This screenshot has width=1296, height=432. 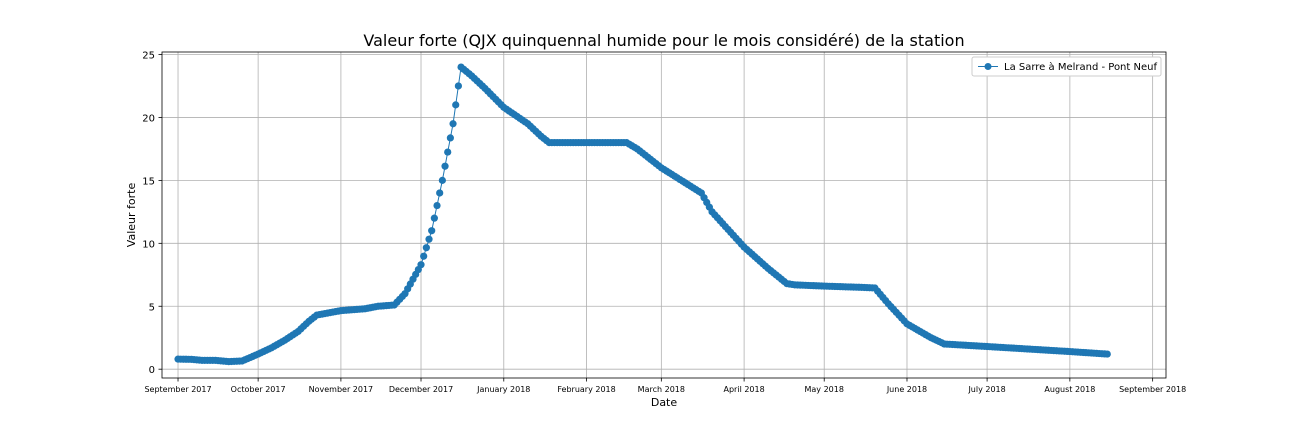 I want to click on x-tick-label: April 2018, so click(x=744, y=389).